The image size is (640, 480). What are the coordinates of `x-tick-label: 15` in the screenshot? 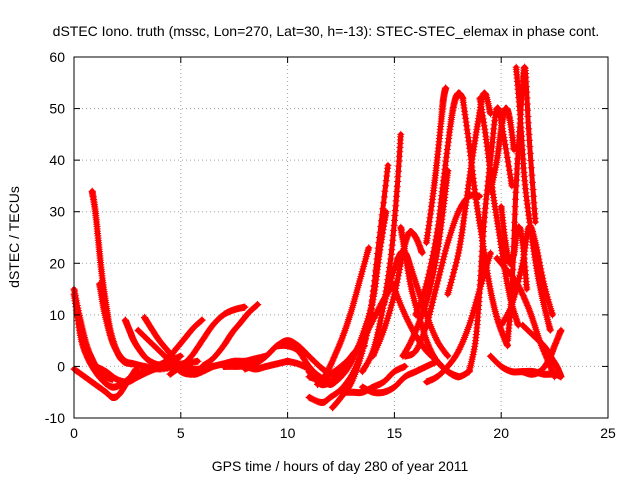 It's located at (395, 433).